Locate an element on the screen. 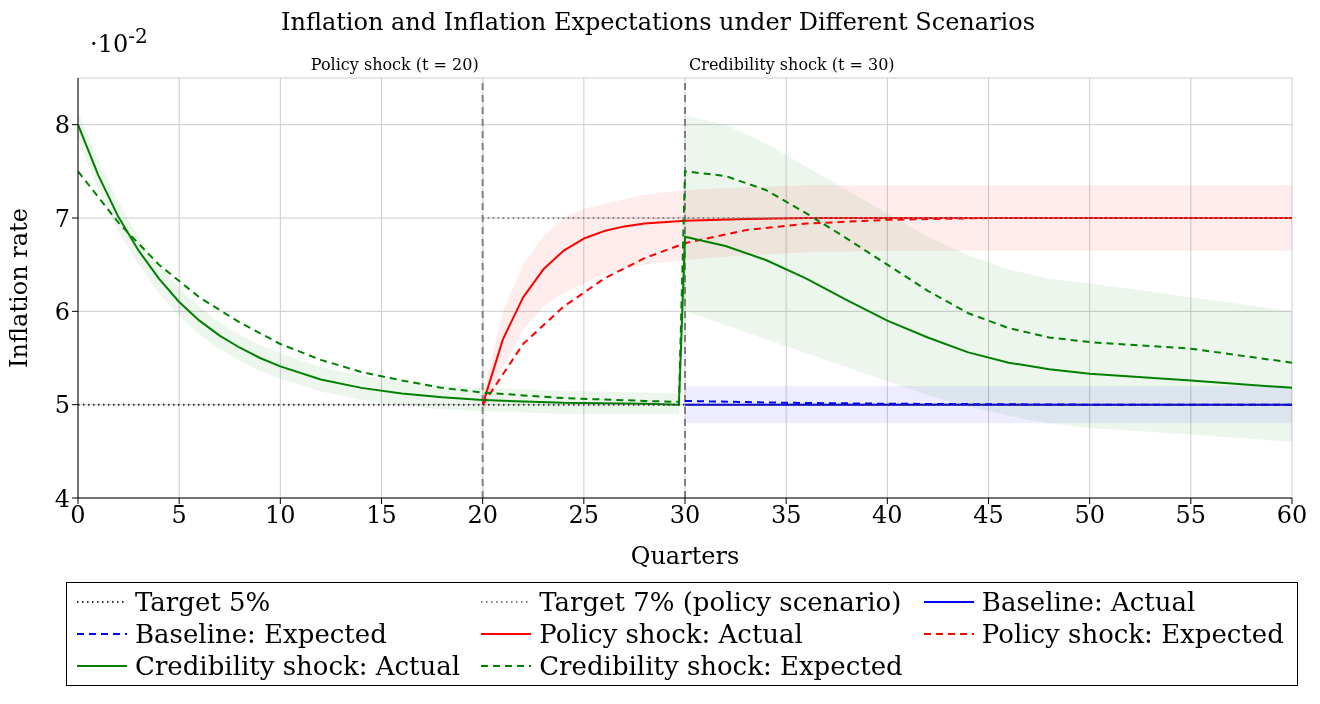 The image size is (1320, 704). x-tick-label: 45 is located at coordinates (988, 515).